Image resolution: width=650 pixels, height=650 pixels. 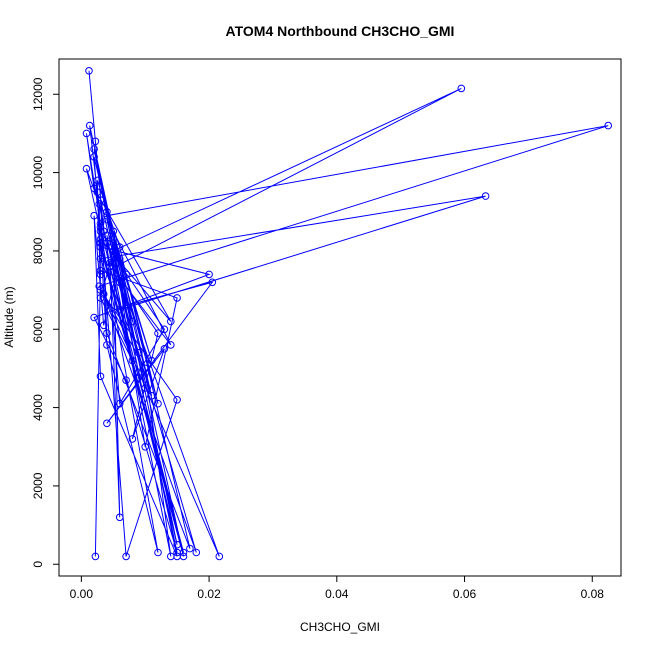 What do you see at coordinates (38, 564) in the screenshot?
I see `y-tick-label: 0` at bounding box center [38, 564].